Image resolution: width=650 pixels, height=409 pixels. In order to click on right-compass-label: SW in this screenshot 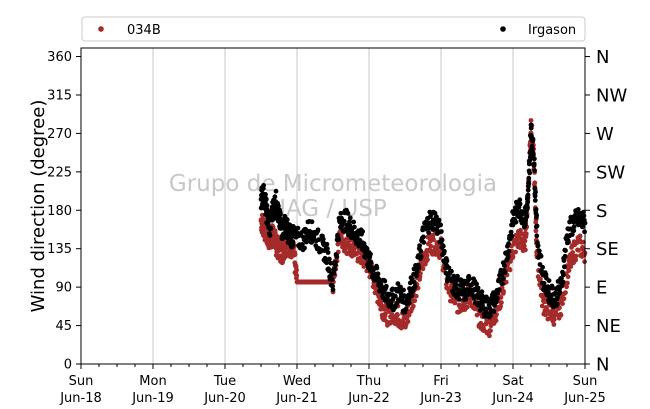, I will do `click(610, 172)`.